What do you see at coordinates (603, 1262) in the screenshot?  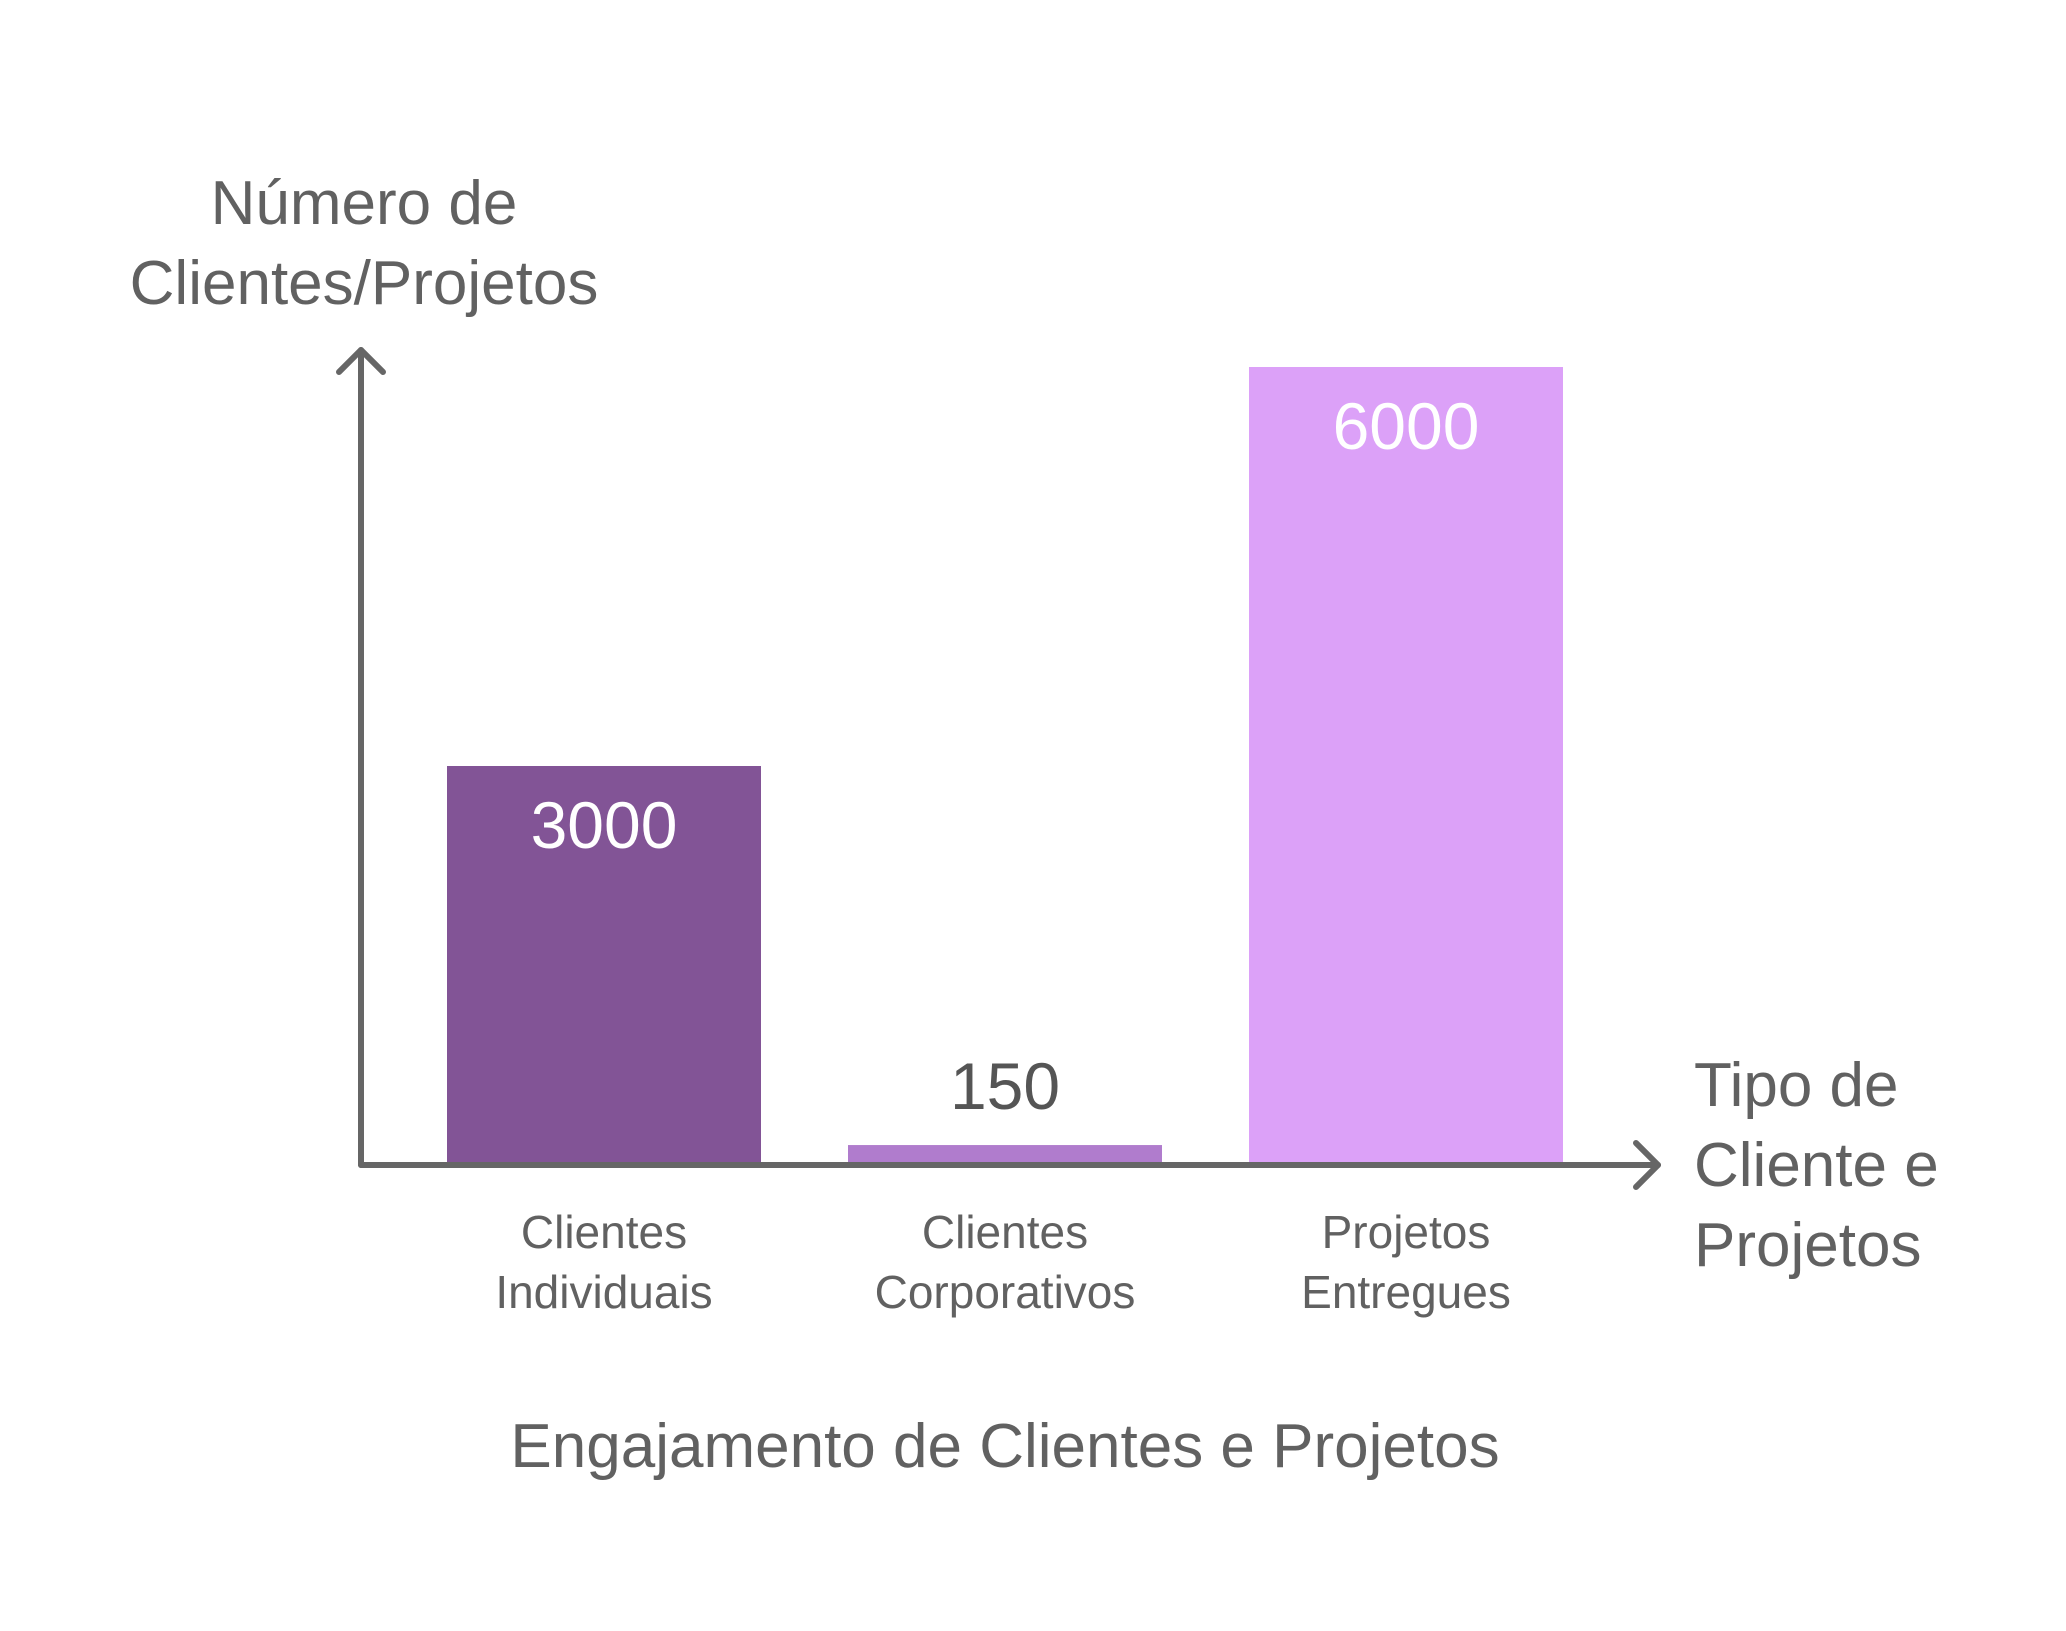 I see `category-label-1: Clientes Individuais` at bounding box center [603, 1262].